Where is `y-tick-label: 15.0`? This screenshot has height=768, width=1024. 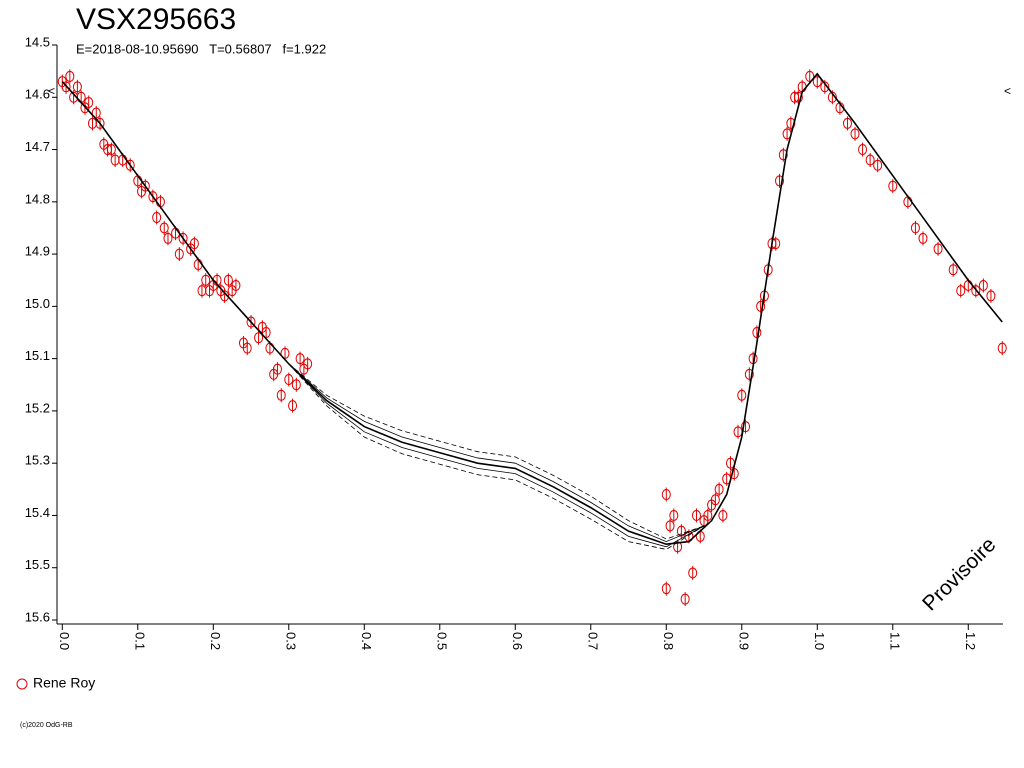
y-tick-label: 15.0 is located at coordinates (37, 303).